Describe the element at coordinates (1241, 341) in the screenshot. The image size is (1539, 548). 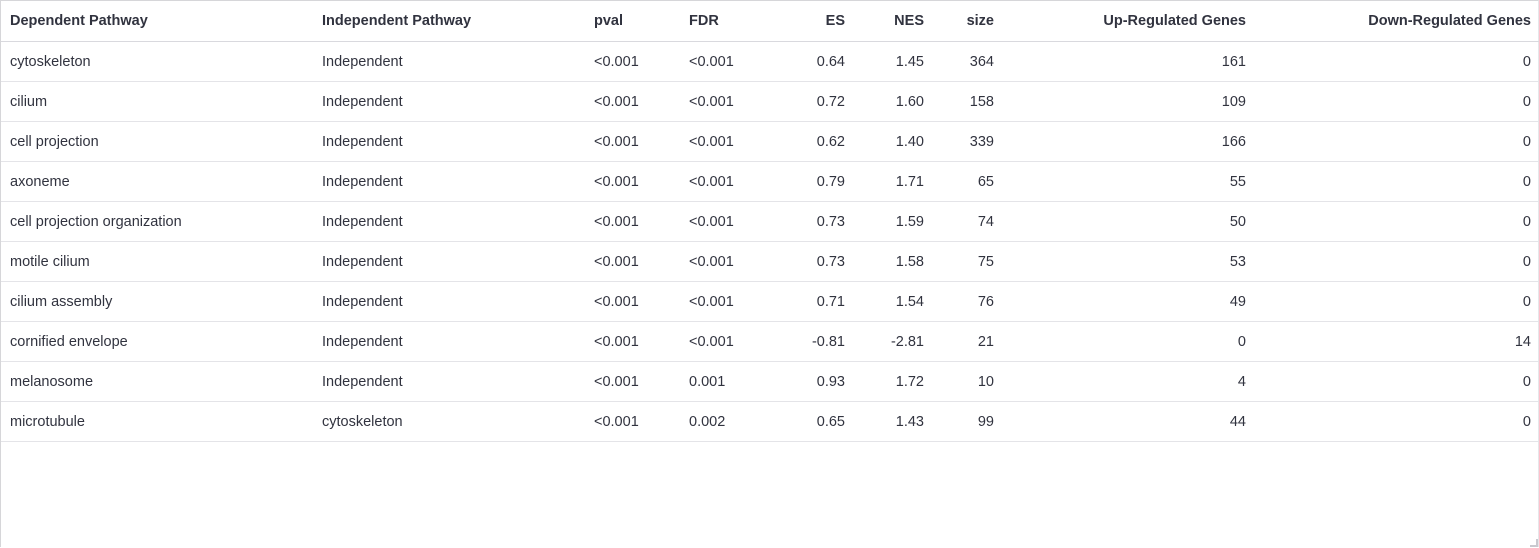
I see `cell-up-regulated-genes: 0` at that location.